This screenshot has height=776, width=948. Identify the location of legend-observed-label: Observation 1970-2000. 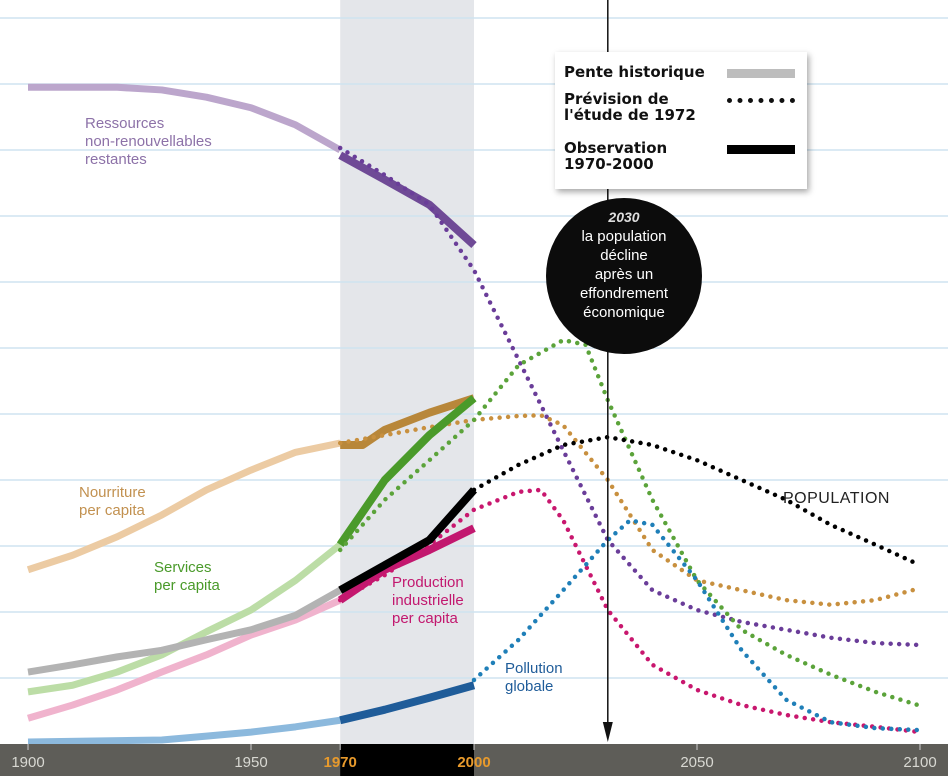
(616, 156).